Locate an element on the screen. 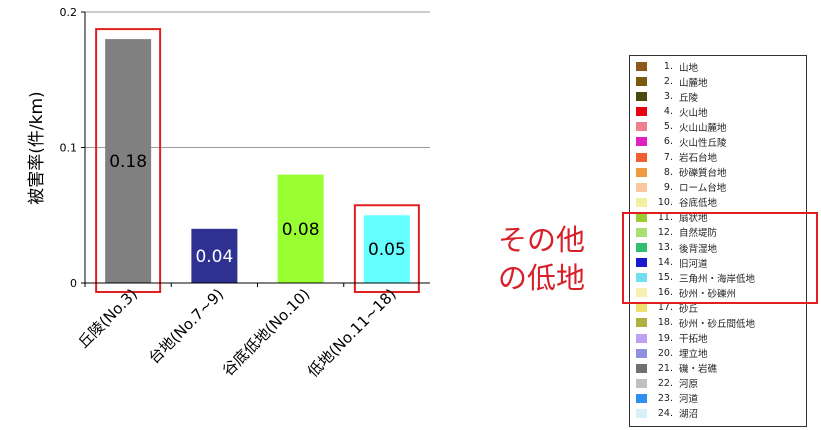  legend-item: 19. 干拓地 is located at coordinates (672, 338).